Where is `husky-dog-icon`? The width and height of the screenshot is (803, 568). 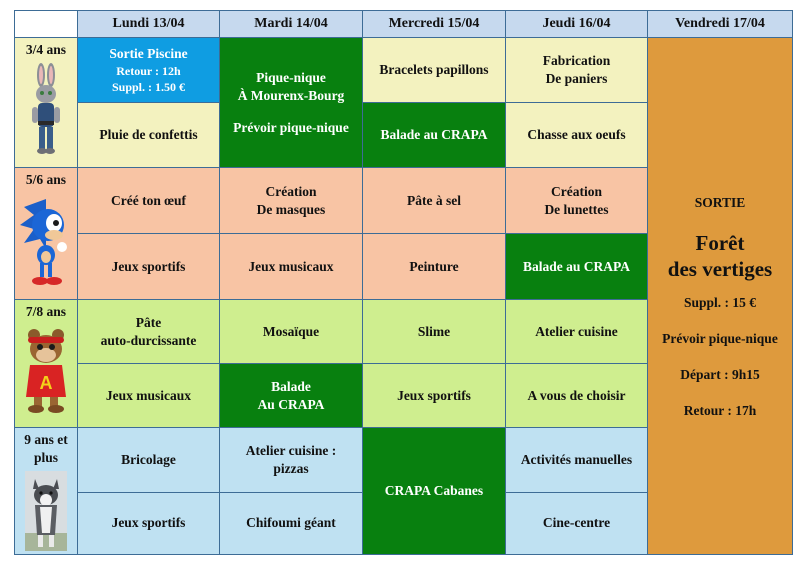
husky-dog-icon is located at coordinates (46, 511).